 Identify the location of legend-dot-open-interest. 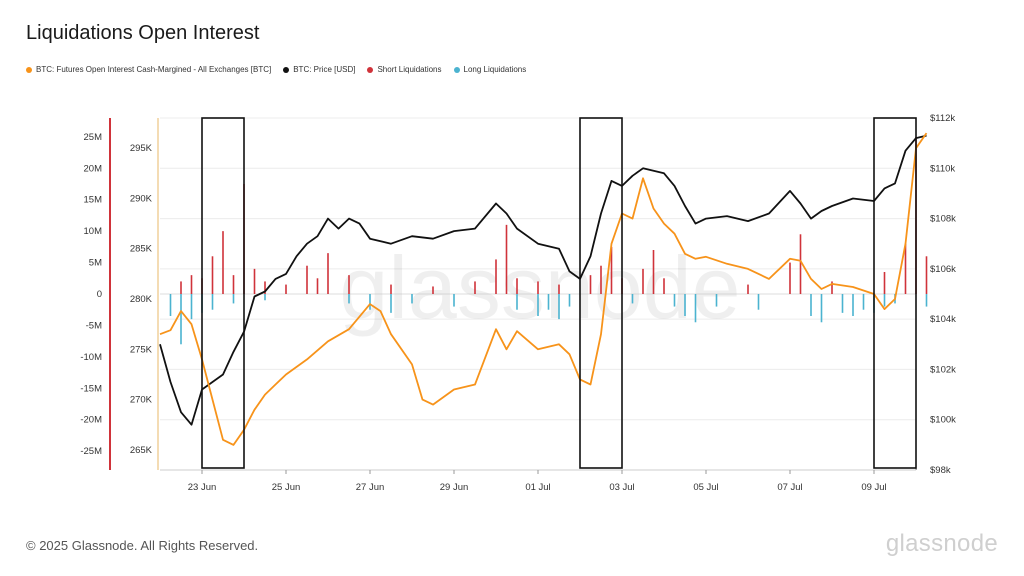
(29, 69).